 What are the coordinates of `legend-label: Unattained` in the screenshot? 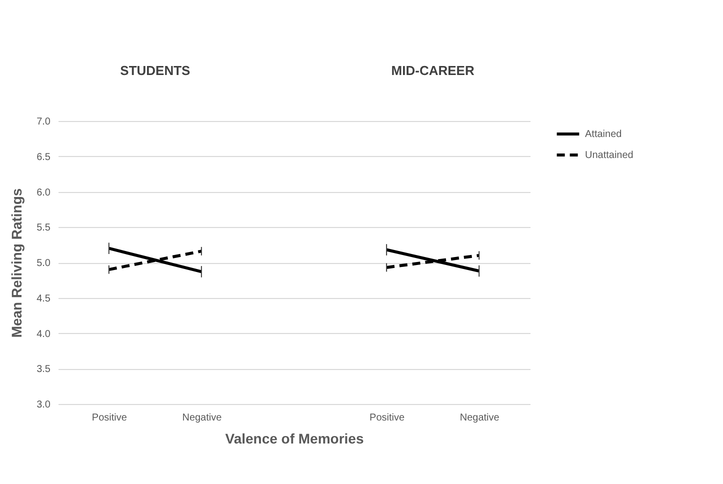 It's located at (609, 155).